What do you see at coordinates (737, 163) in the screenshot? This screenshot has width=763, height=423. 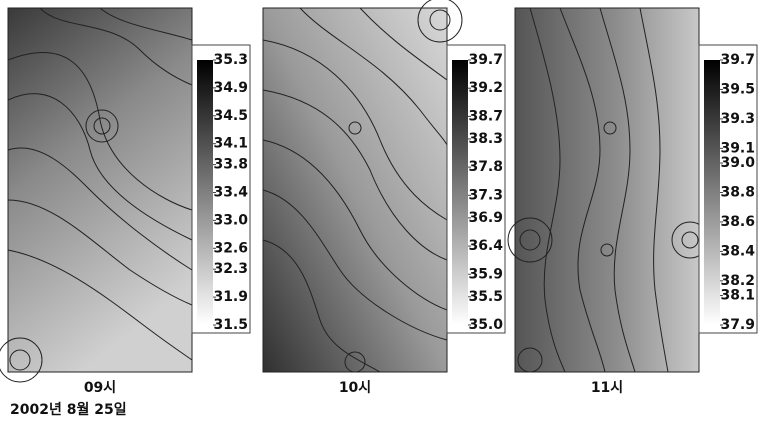 I see `colorbar-tick-label: 39.0` at bounding box center [737, 163].